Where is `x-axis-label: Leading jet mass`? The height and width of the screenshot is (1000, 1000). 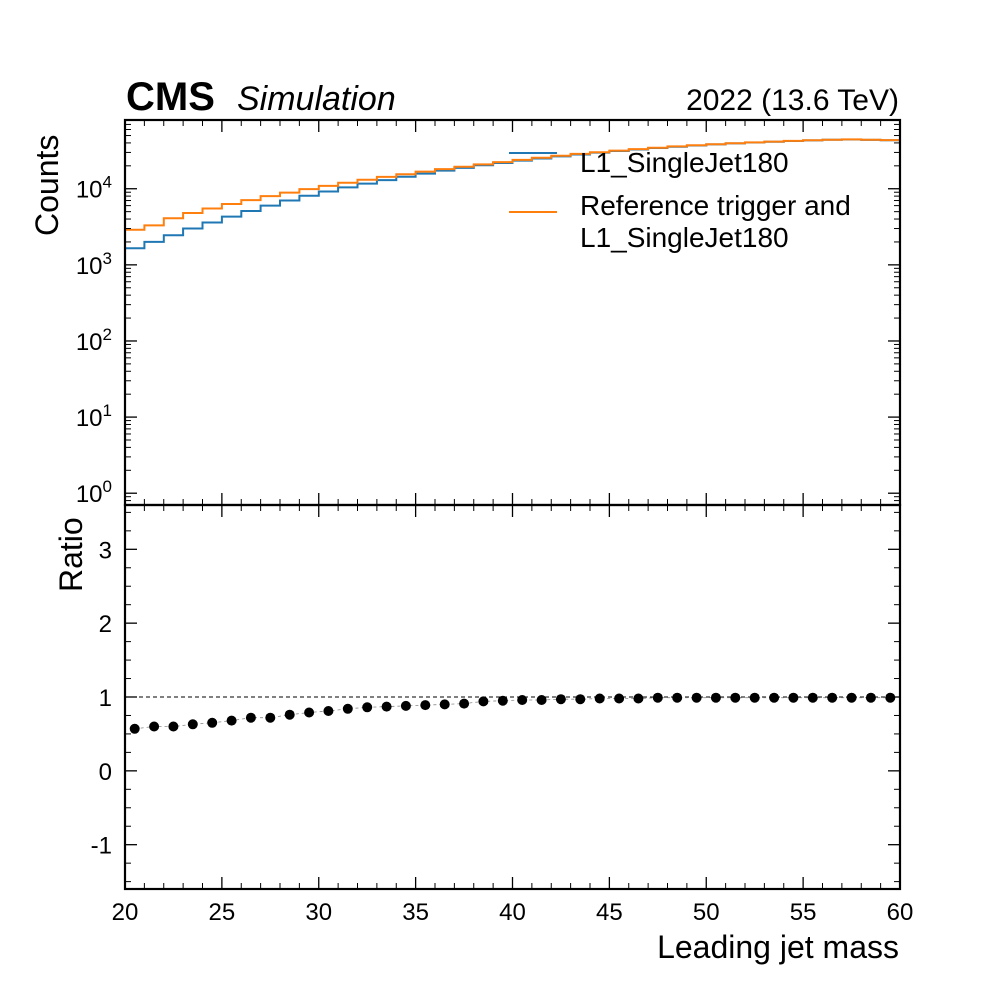 x-axis-label: Leading jet mass is located at coordinates (778, 947).